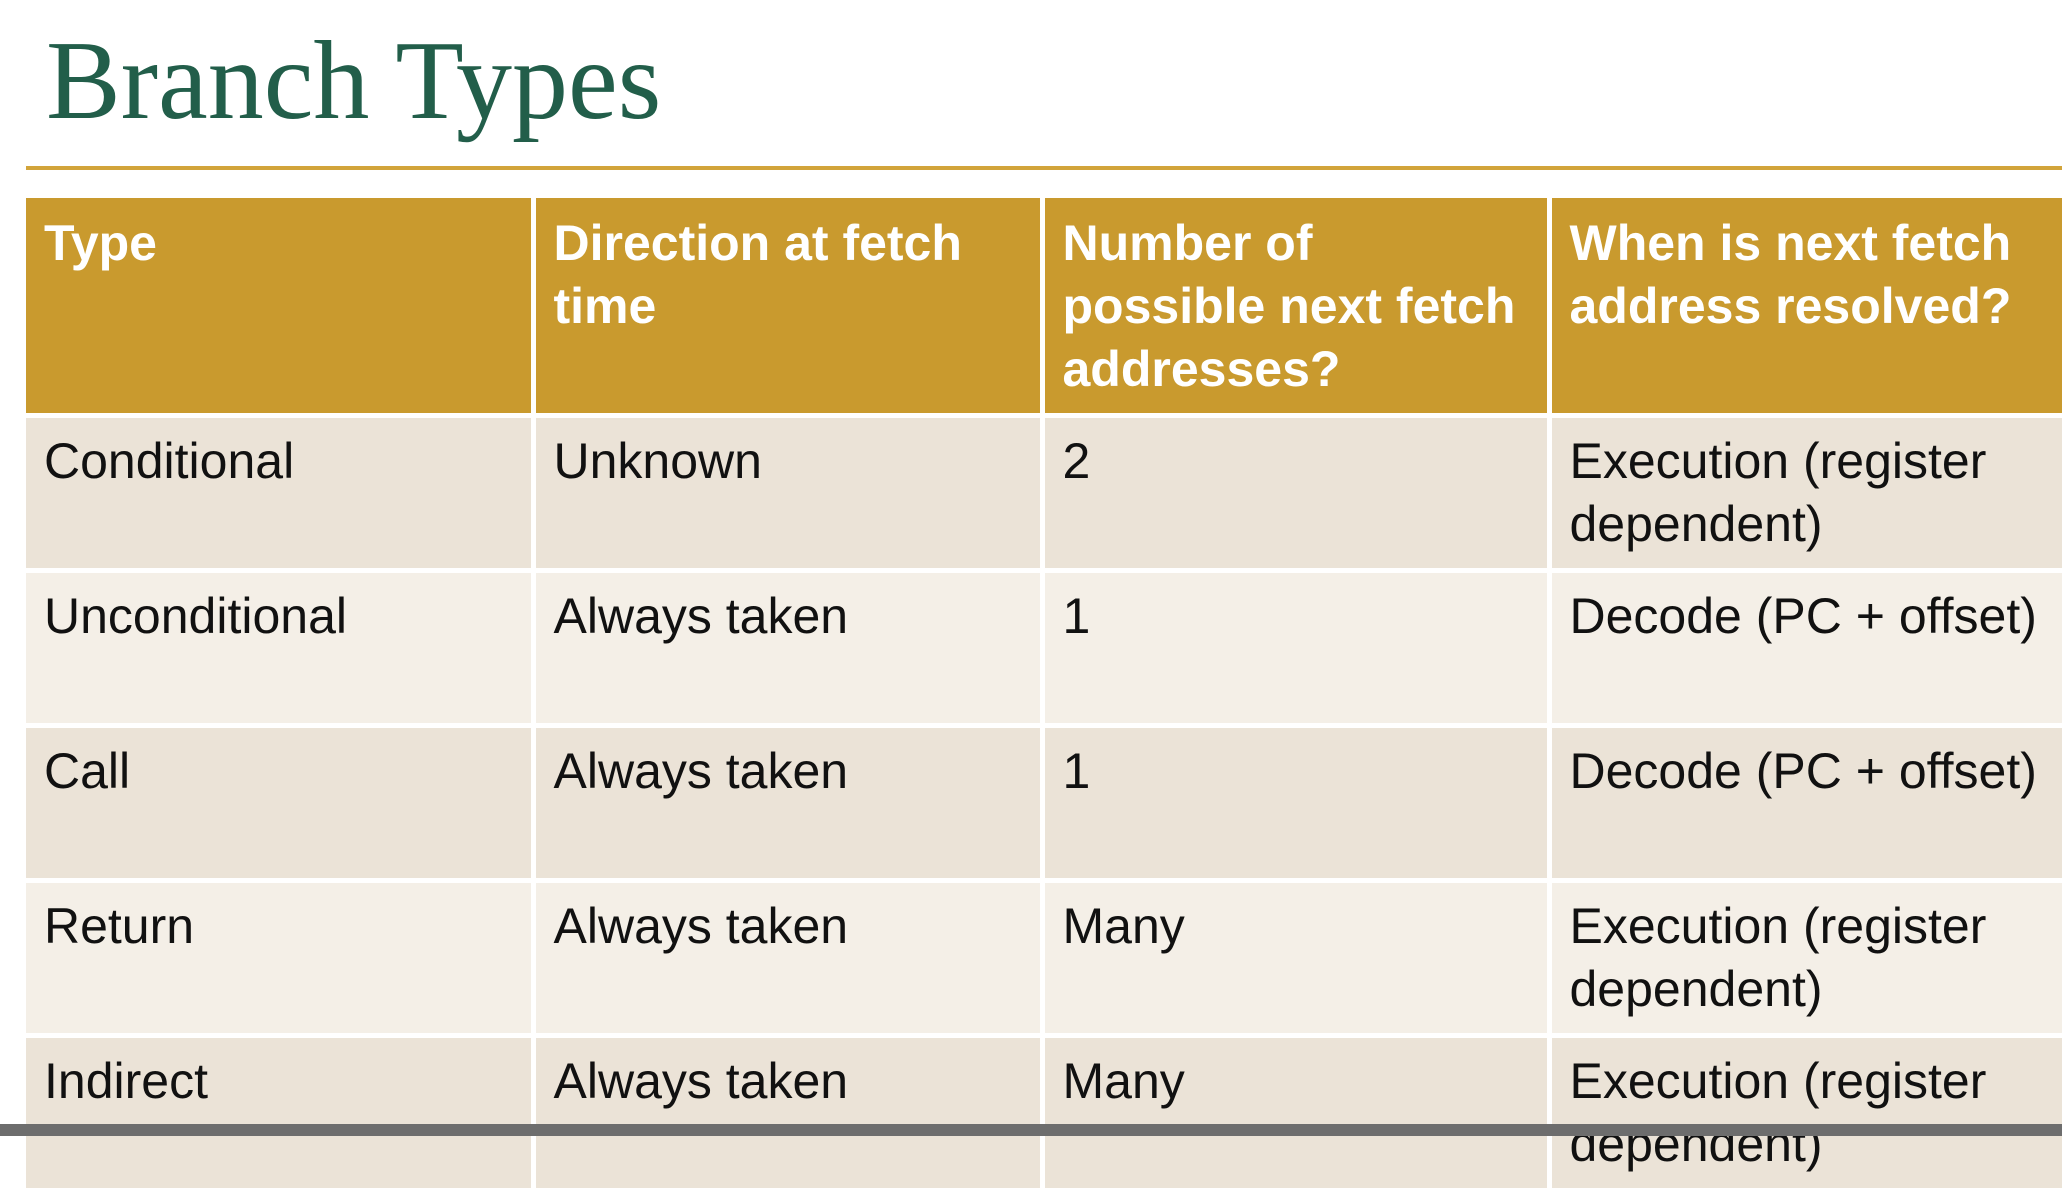 Image resolution: width=2062 pixels, height=1193 pixels. I want to click on title-rule, so click(1044, 168).